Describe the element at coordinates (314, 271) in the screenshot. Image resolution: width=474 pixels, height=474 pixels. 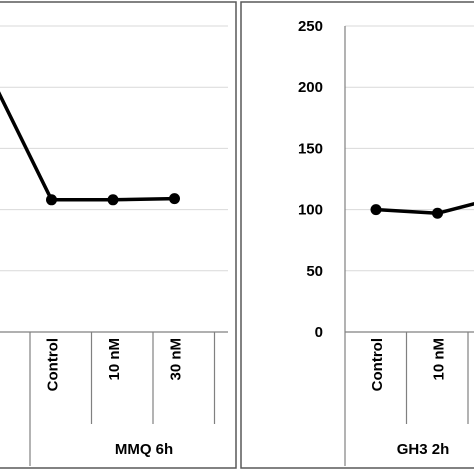
I see `y-tick-label: 50` at that location.